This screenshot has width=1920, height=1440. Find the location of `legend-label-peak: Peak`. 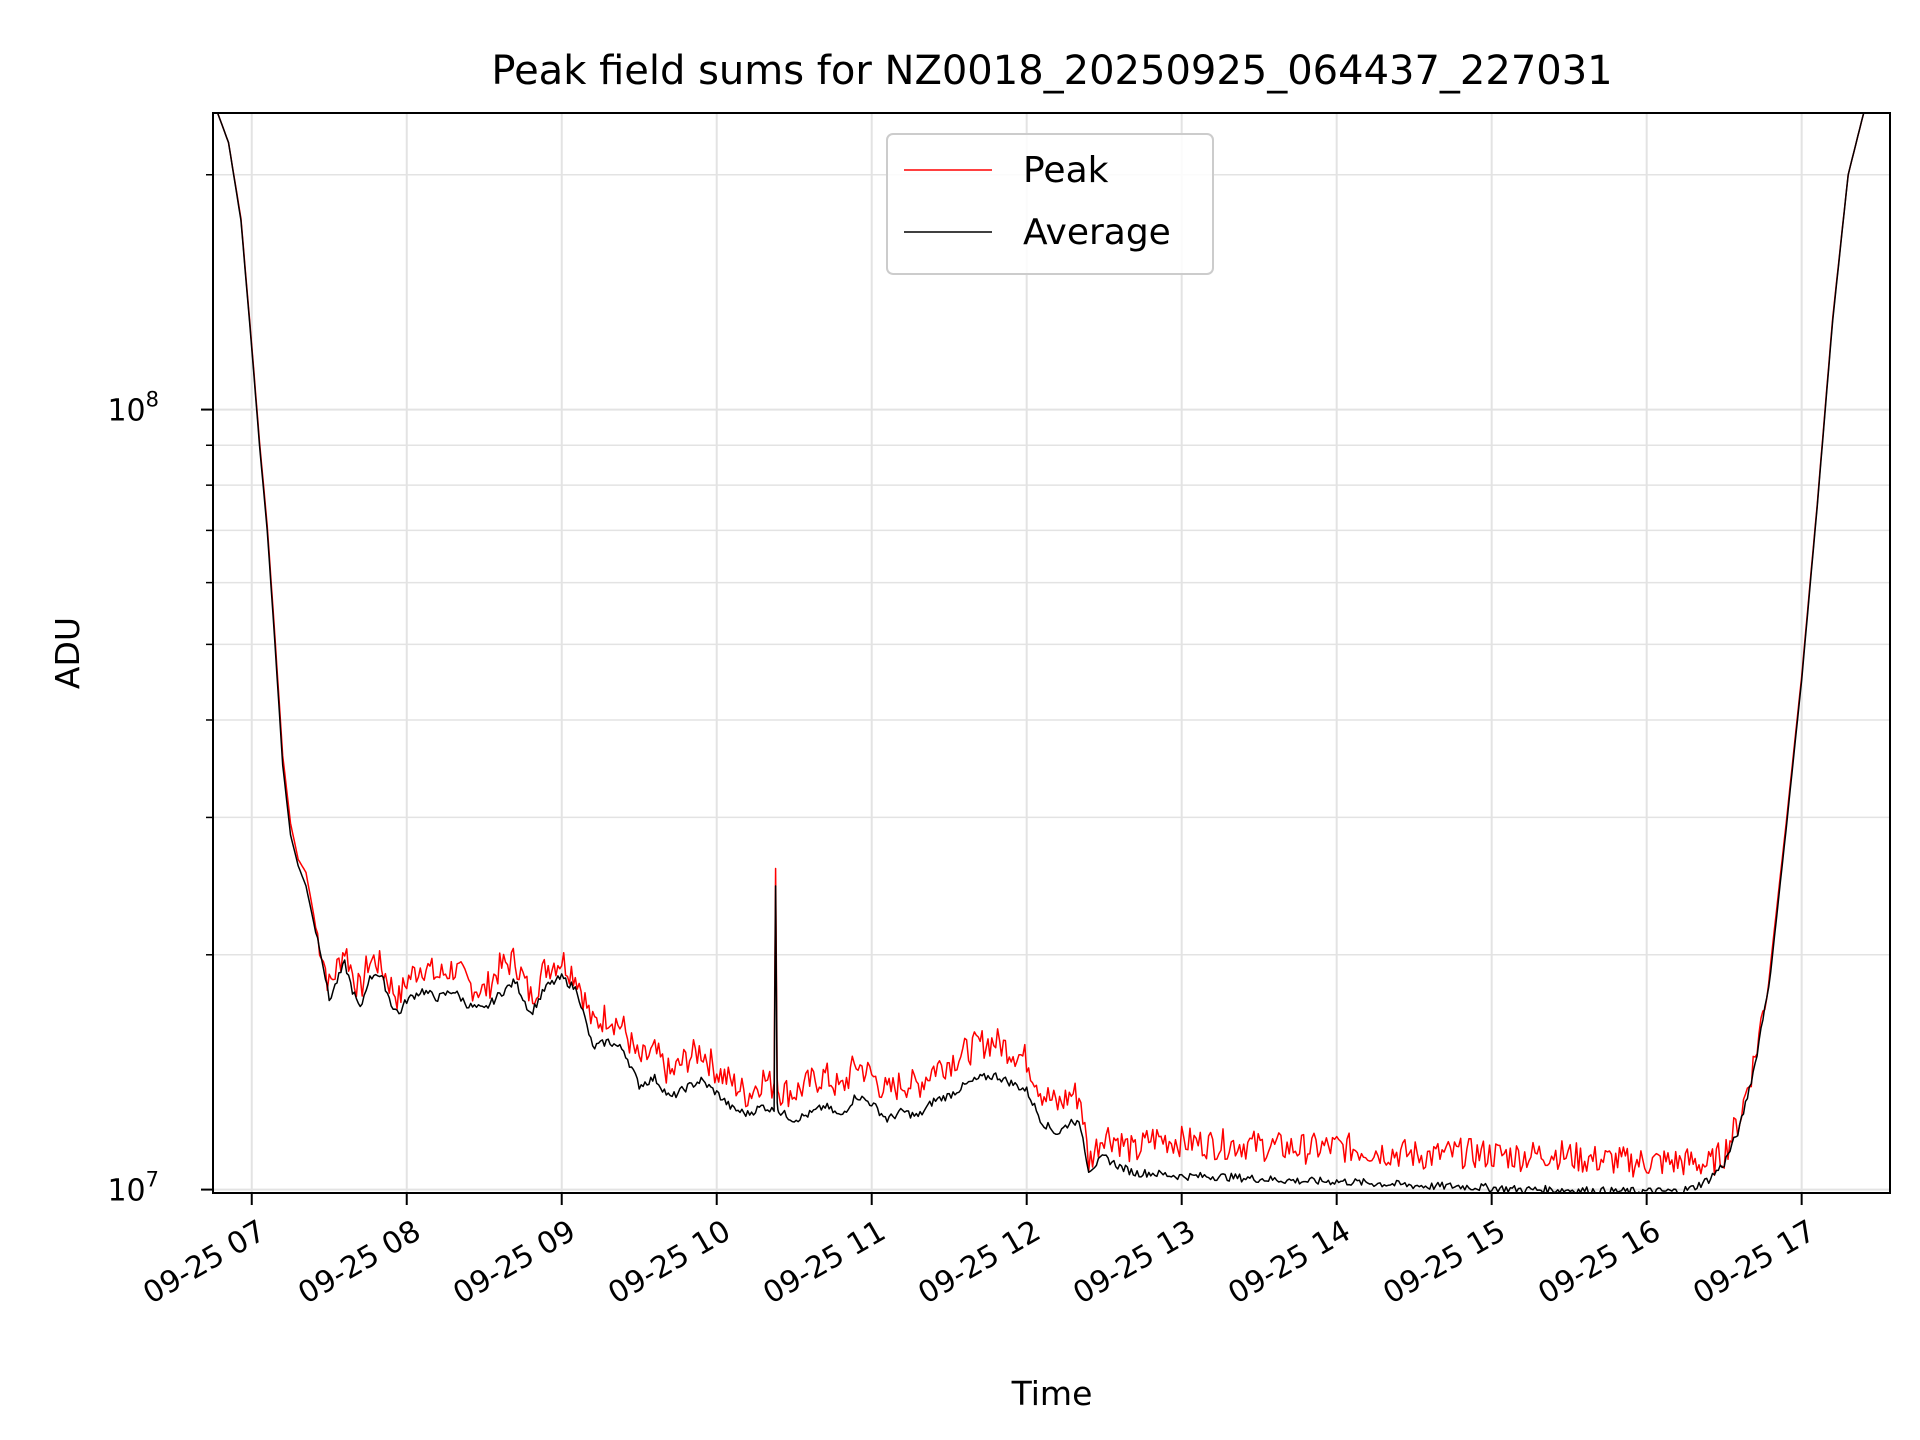

legend-label-peak: Peak is located at coordinates (1066, 170).